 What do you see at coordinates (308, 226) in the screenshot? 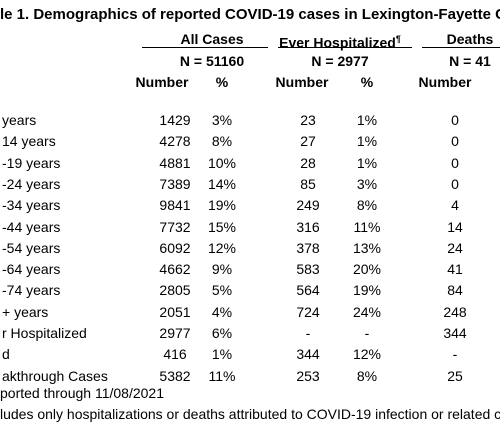
I see `cell: 316` at bounding box center [308, 226].